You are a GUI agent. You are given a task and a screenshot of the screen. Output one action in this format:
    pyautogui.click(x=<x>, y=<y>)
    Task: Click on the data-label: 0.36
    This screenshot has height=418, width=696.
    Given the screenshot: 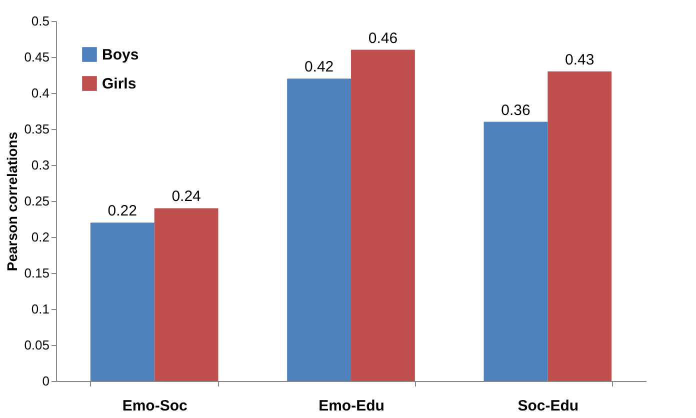 What is the action you would take?
    pyautogui.click(x=515, y=110)
    